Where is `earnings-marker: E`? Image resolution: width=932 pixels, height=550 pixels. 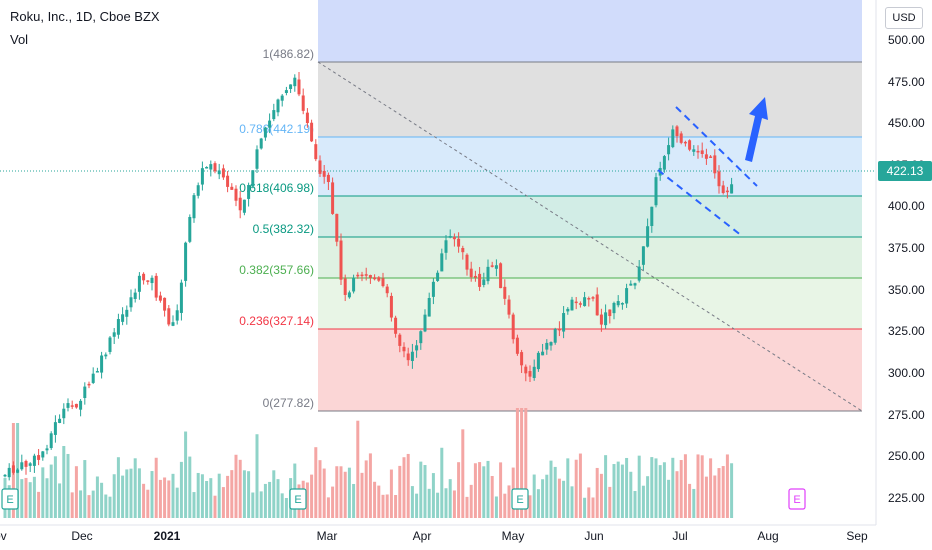 earnings-marker: E is located at coordinates (520, 499).